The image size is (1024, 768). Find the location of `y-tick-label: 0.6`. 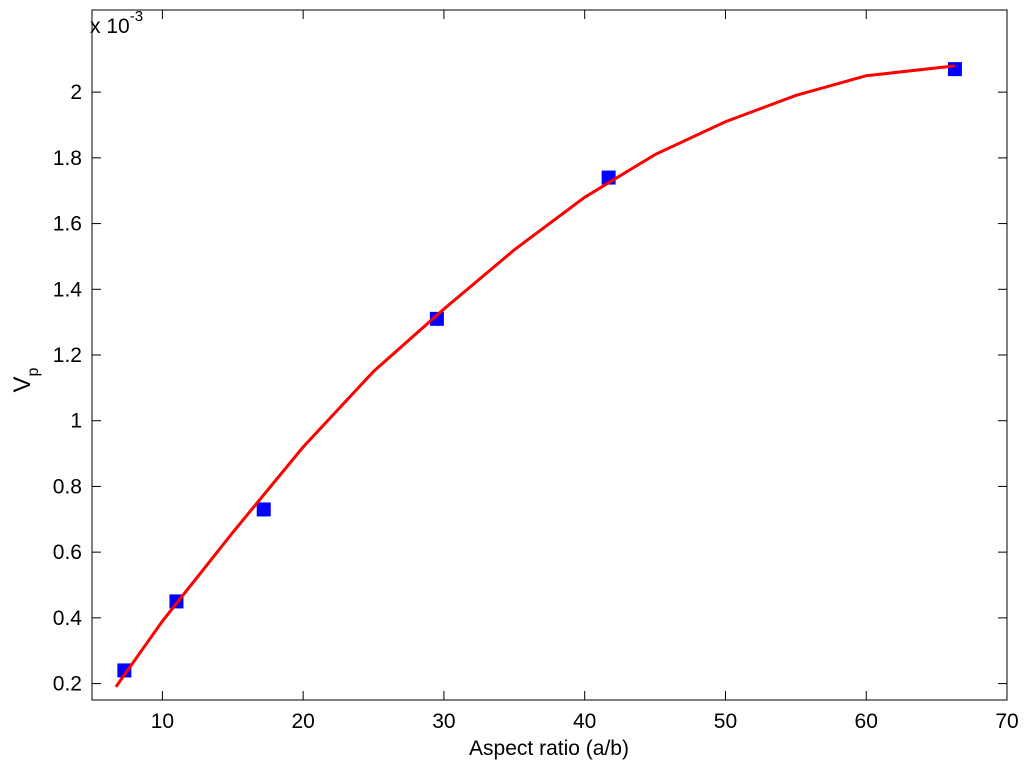

y-tick-label: 0.6 is located at coordinates (67, 552).